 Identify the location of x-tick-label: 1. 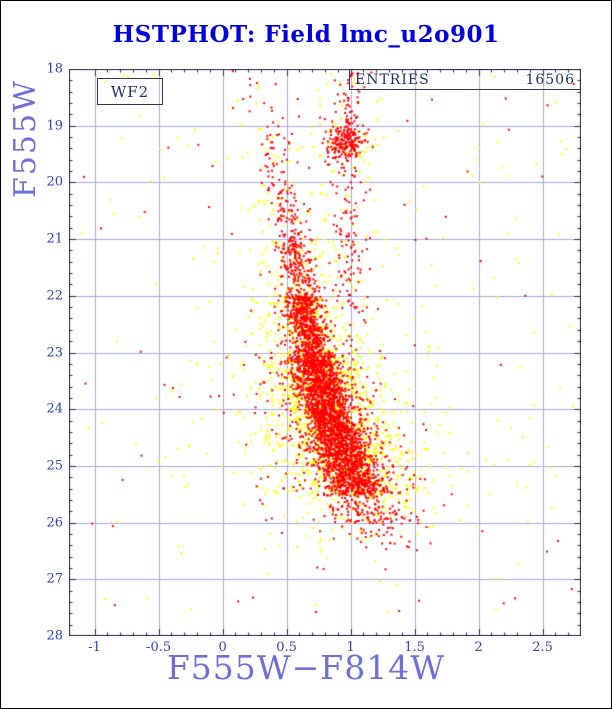
(350, 647).